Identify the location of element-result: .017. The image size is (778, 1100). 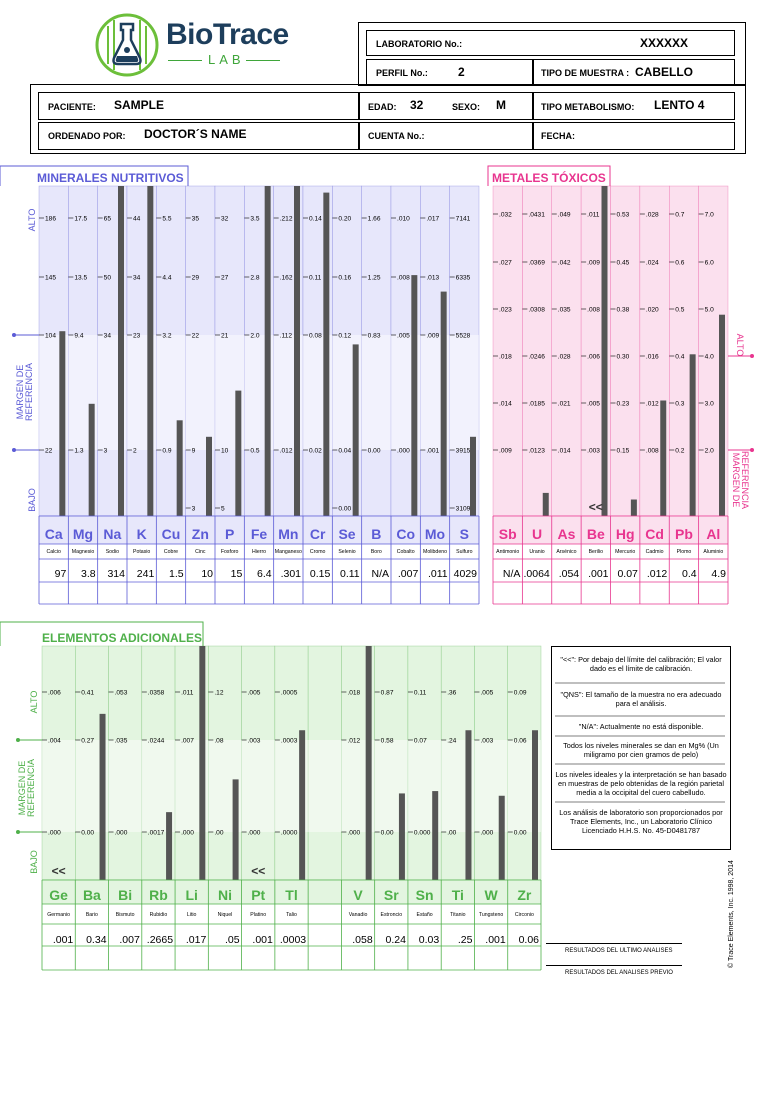
(196, 940).